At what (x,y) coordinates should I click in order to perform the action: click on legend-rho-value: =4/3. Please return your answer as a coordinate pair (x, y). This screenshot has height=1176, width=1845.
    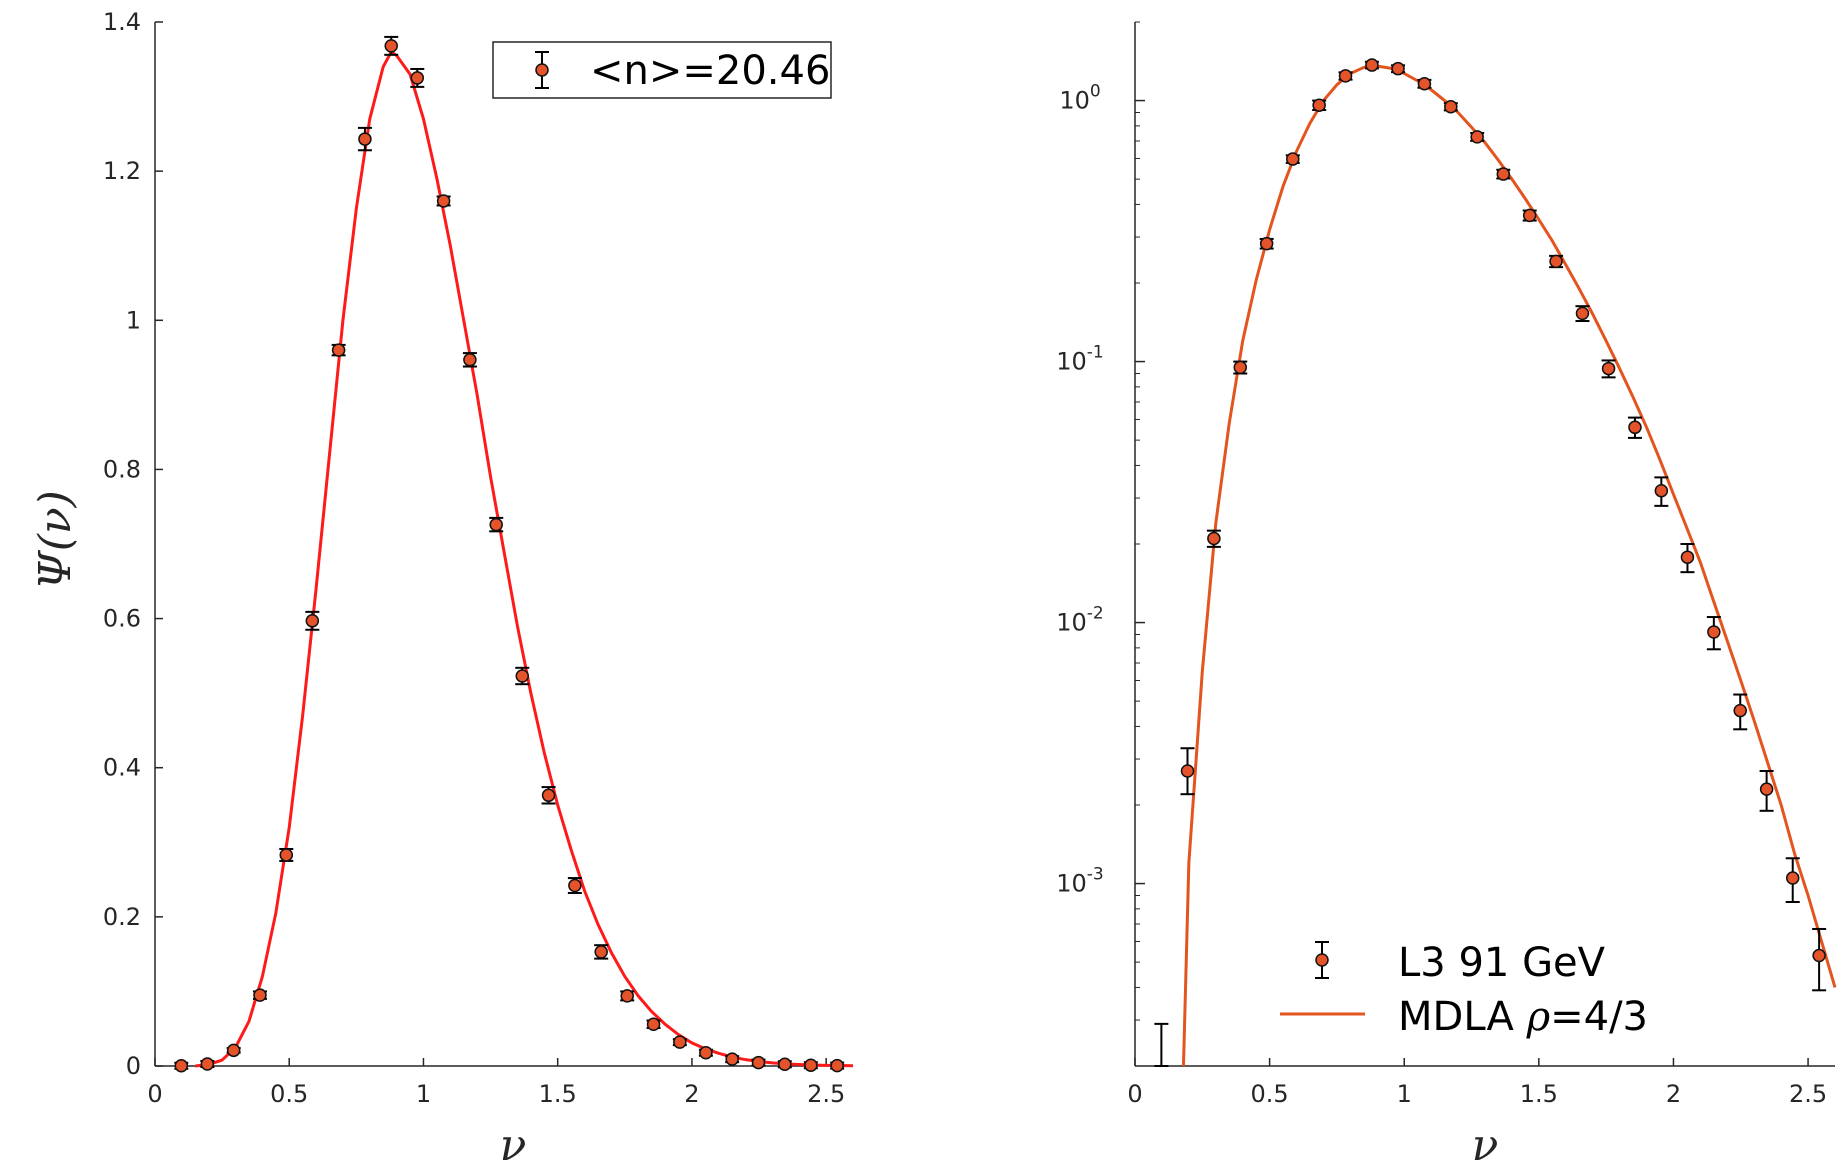
    Looking at the image, I should click on (1599, 1017).